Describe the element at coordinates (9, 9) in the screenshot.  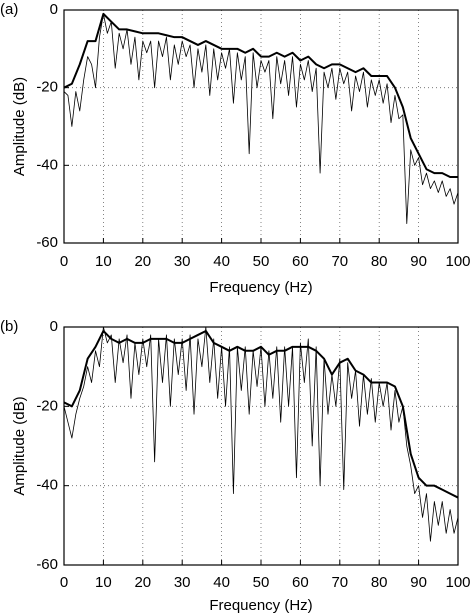
I see `panel-label: (a)` at that location.